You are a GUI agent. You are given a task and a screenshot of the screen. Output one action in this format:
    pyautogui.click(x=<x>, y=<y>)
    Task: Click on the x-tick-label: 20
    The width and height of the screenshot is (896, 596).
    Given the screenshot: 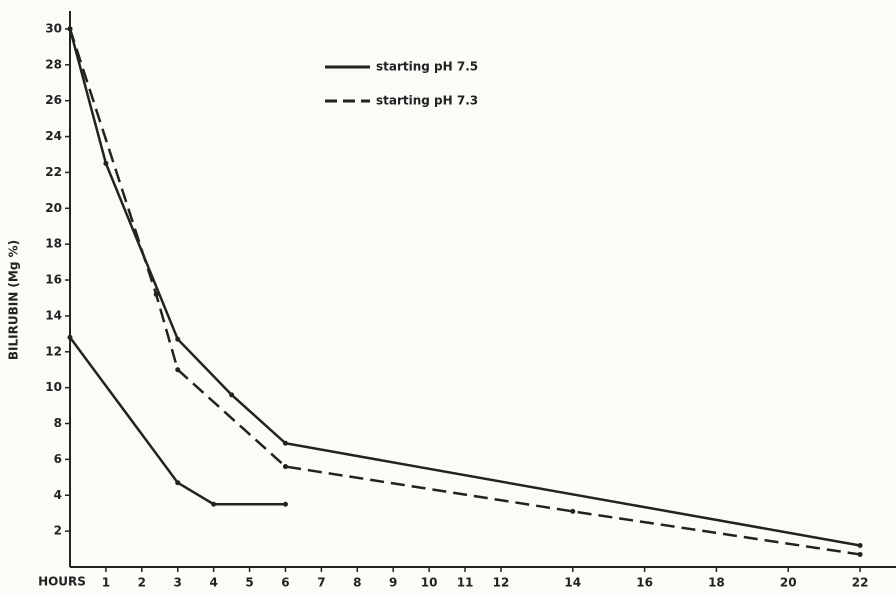 What is the action you would take?
    pyautogui.click(x=788, y=583)
    